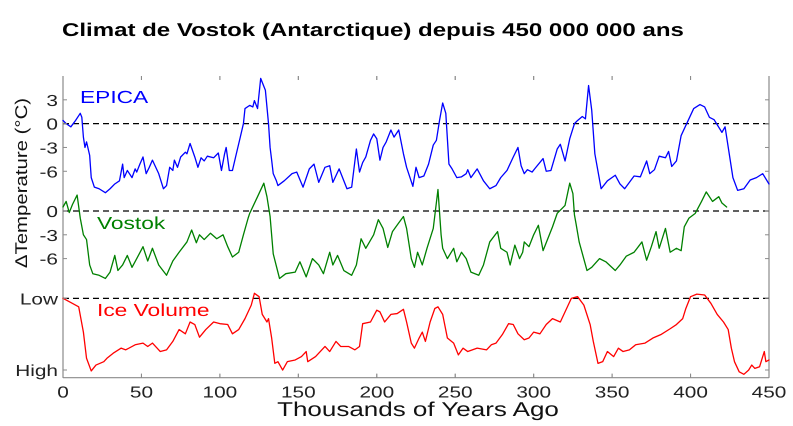  I want to click on series-label: EPICA, so click(114, 98).